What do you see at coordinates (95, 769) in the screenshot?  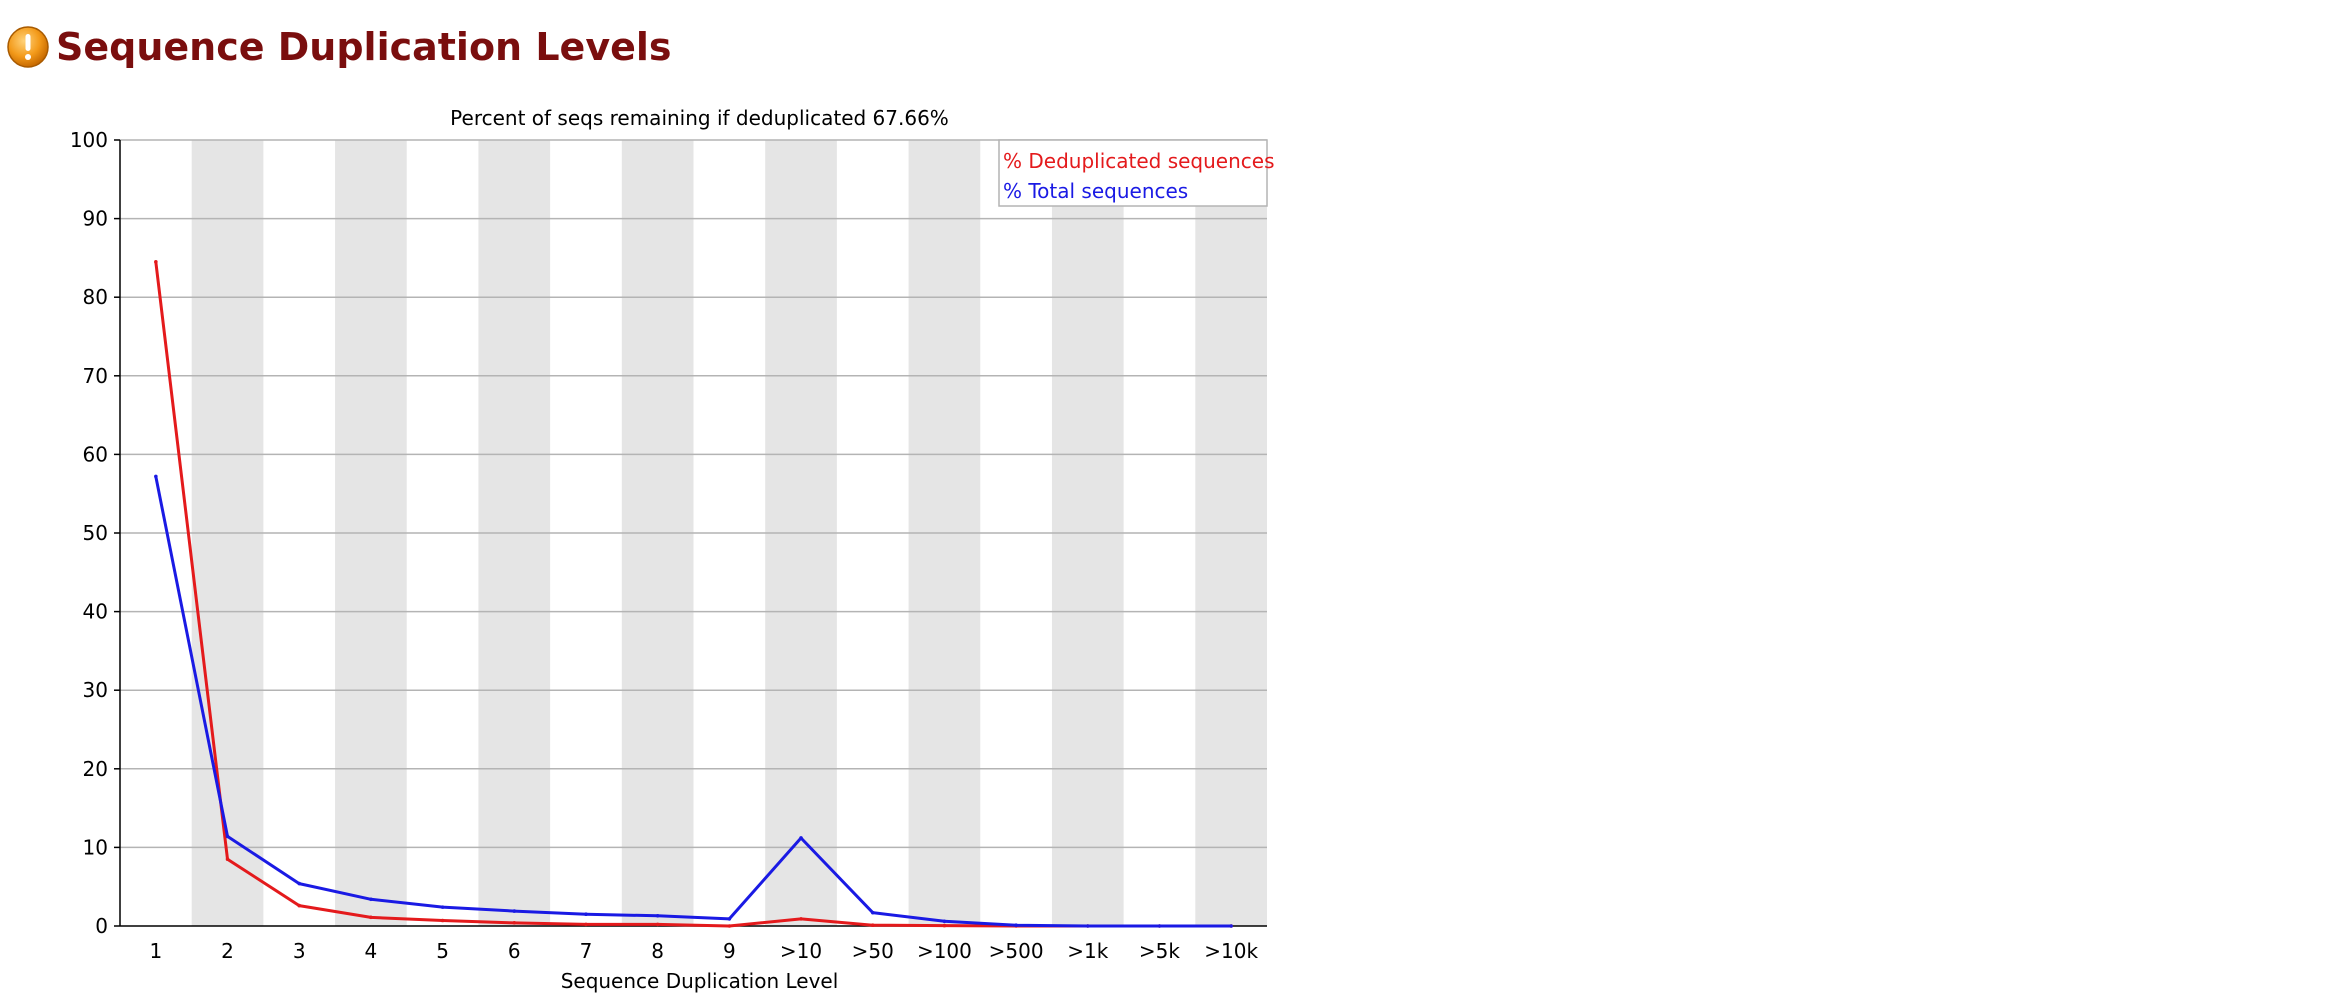 I see `y-tick-label-20: 20` at bounding box center [95, 769].